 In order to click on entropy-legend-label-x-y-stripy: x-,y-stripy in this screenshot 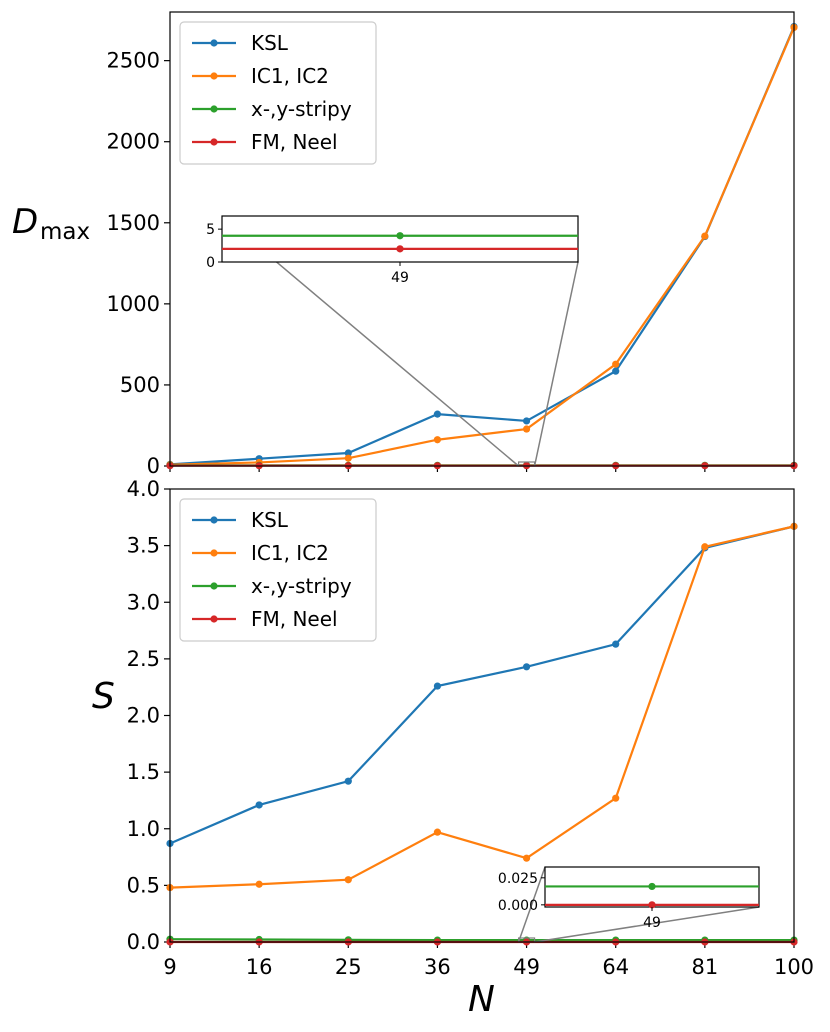, I will do `click(301, 586)`.